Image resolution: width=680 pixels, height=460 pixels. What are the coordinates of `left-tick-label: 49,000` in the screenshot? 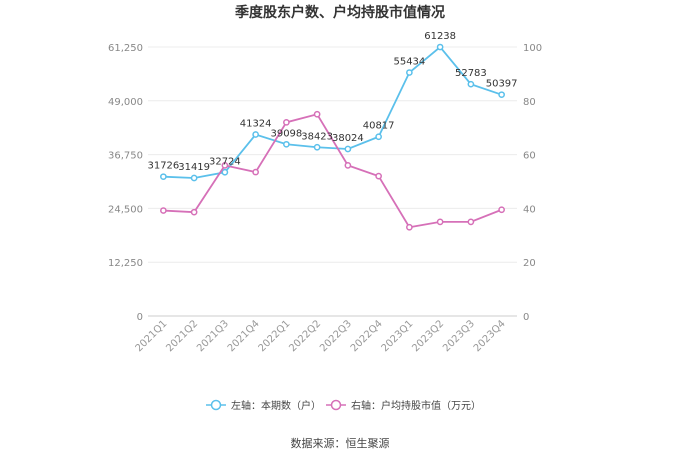 It's located at (125, 102).